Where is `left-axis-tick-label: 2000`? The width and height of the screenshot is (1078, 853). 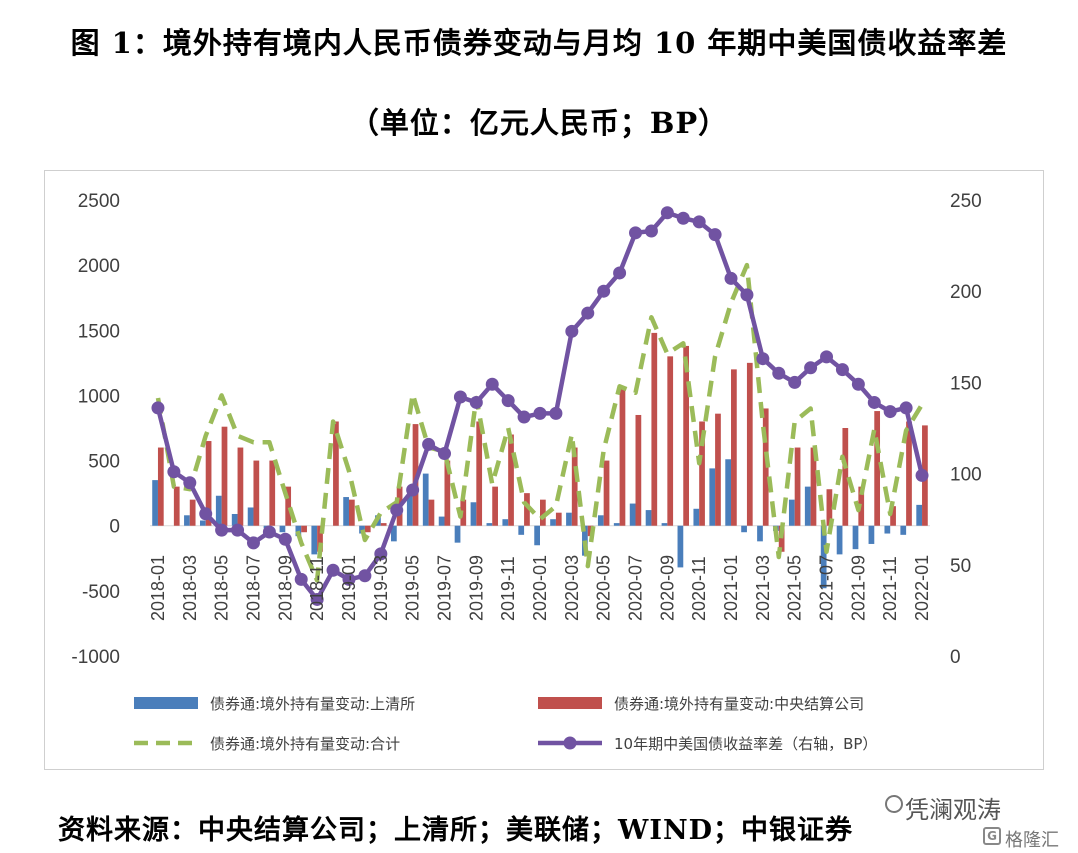
left-axis-tick-label: 2000 is located at coordinates (99, 266).